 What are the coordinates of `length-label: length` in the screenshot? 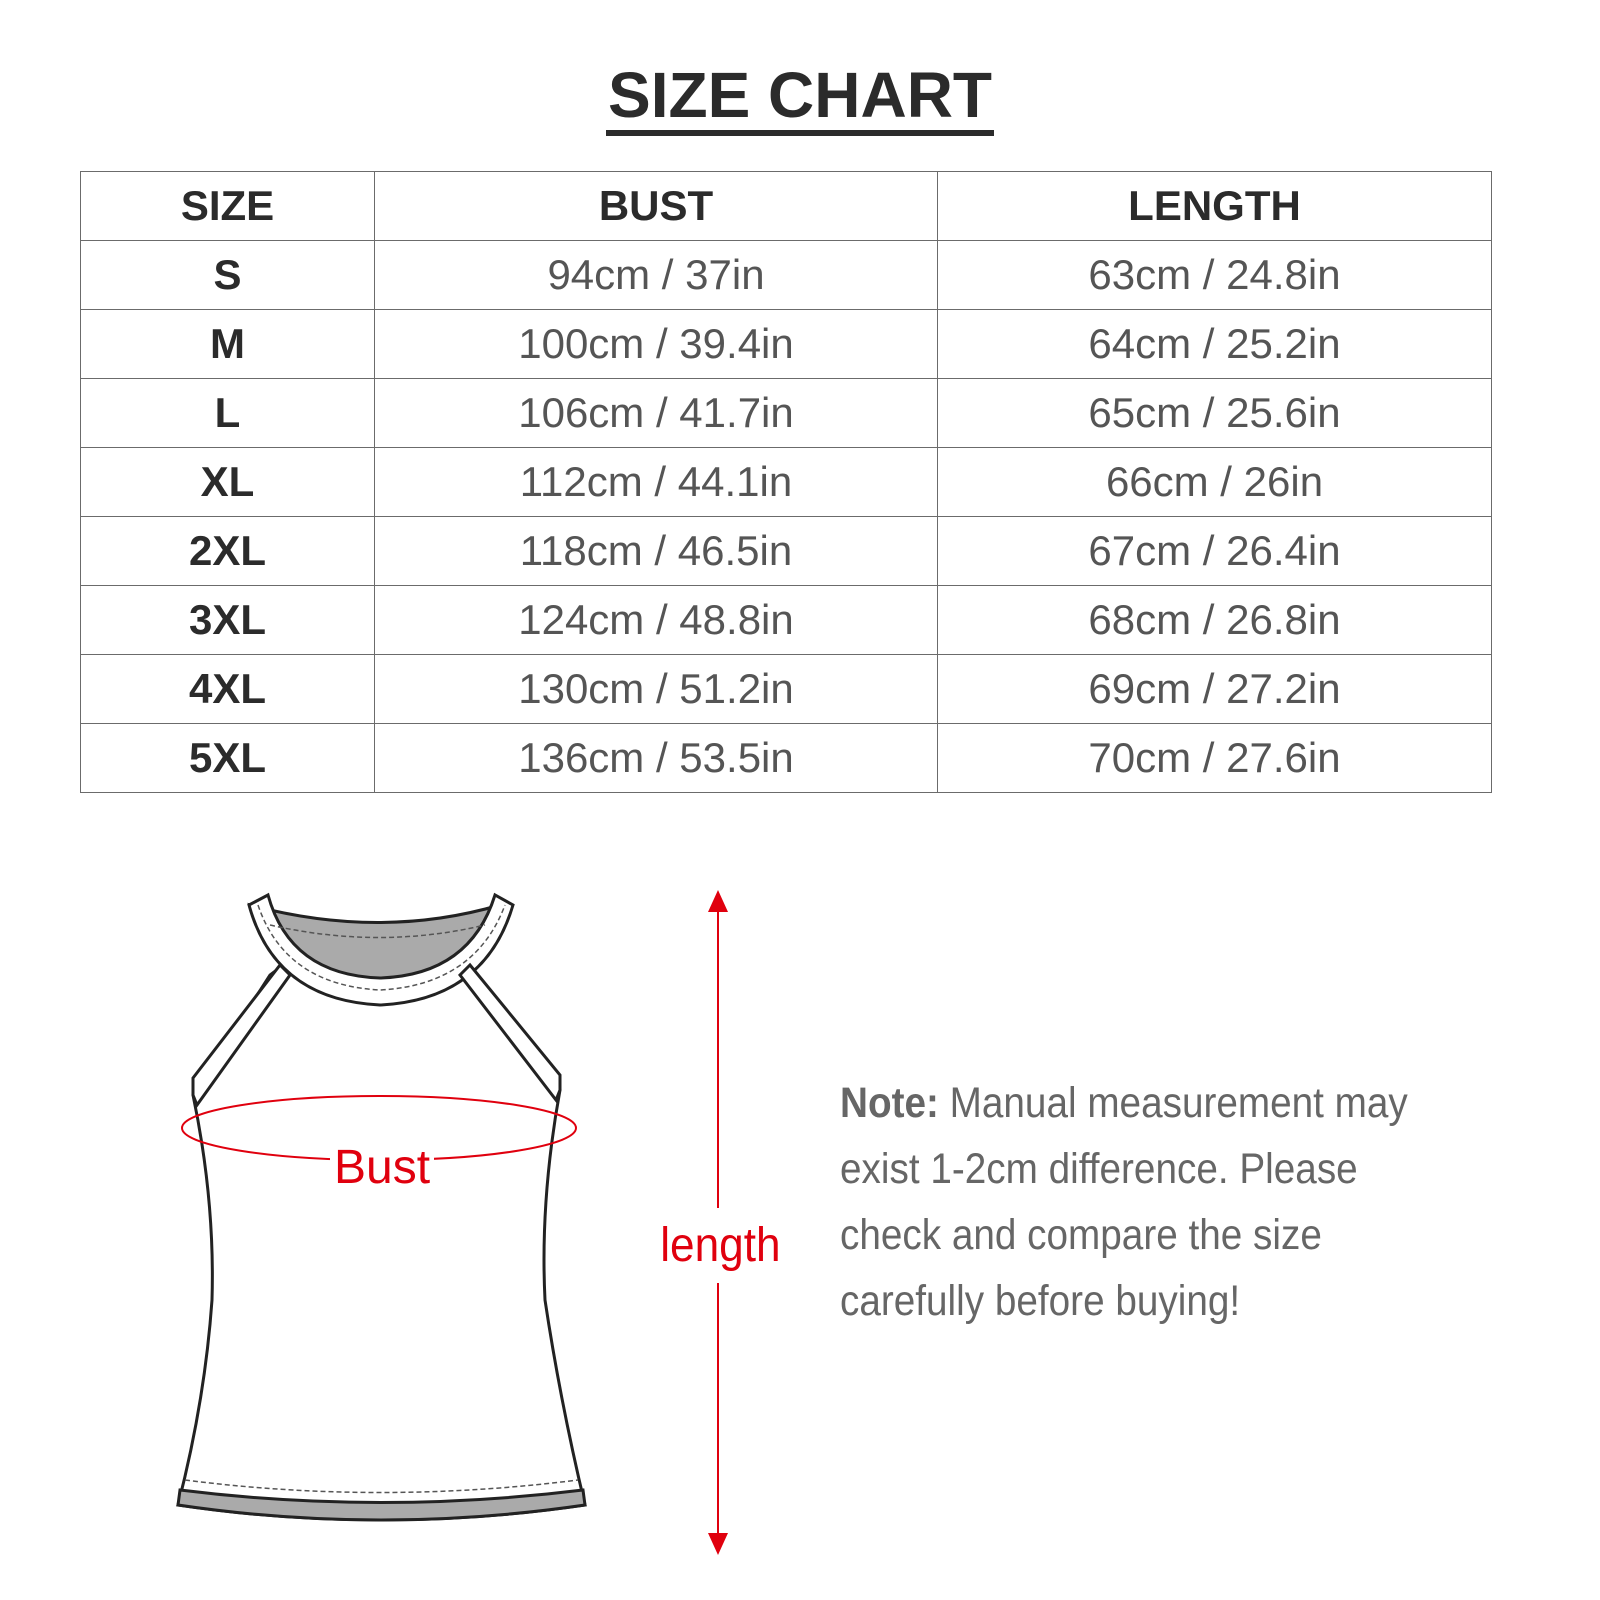 It's located at (720, 1245).